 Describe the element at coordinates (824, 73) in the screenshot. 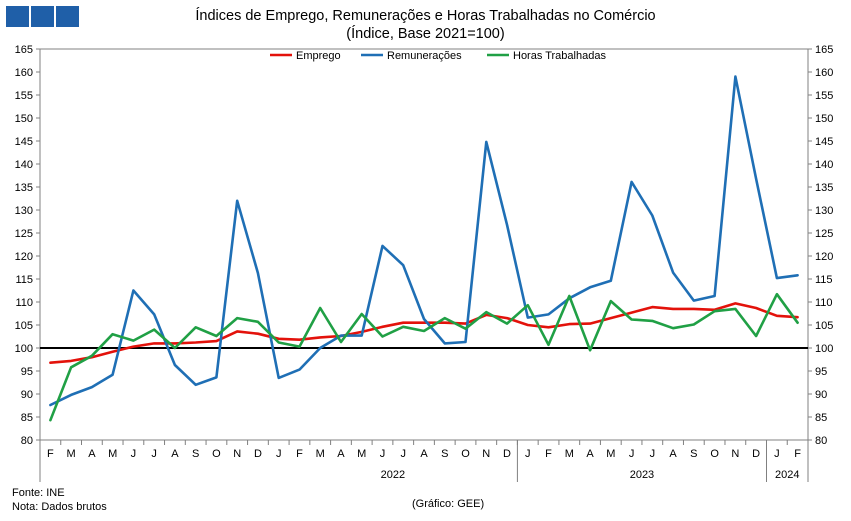

I see `y-tick-label-right: 160` at that location.